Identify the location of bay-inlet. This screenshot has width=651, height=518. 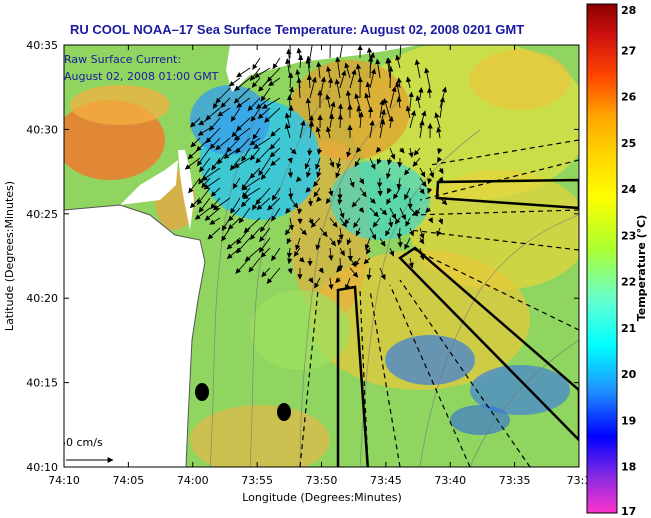
(149, 182).